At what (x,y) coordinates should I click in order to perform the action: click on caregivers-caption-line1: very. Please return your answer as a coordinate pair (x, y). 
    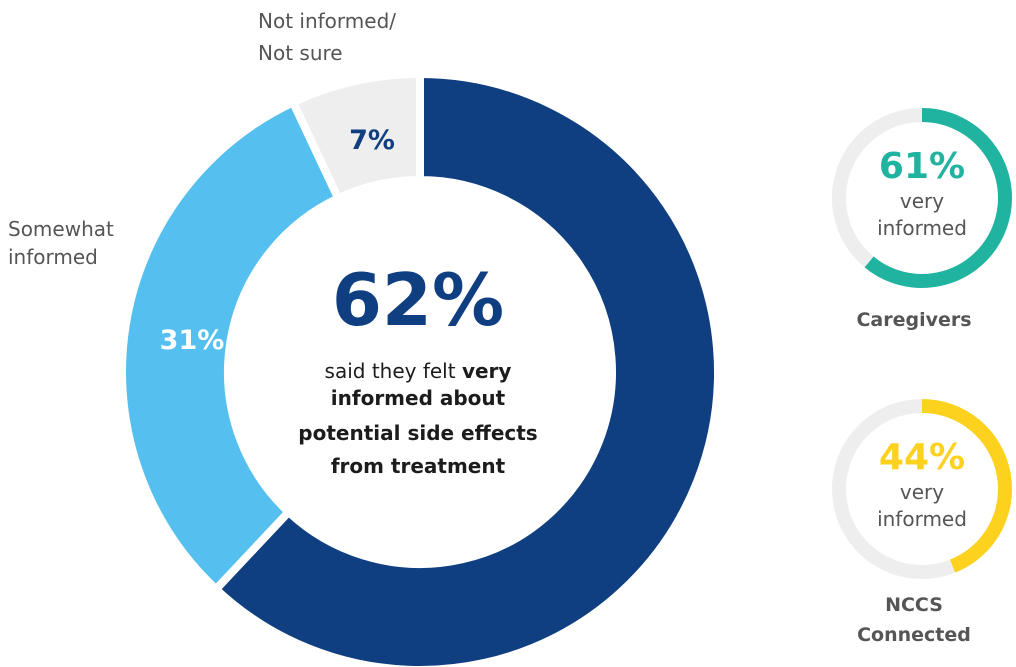
    Looking at the image, I should click on (922, 201).